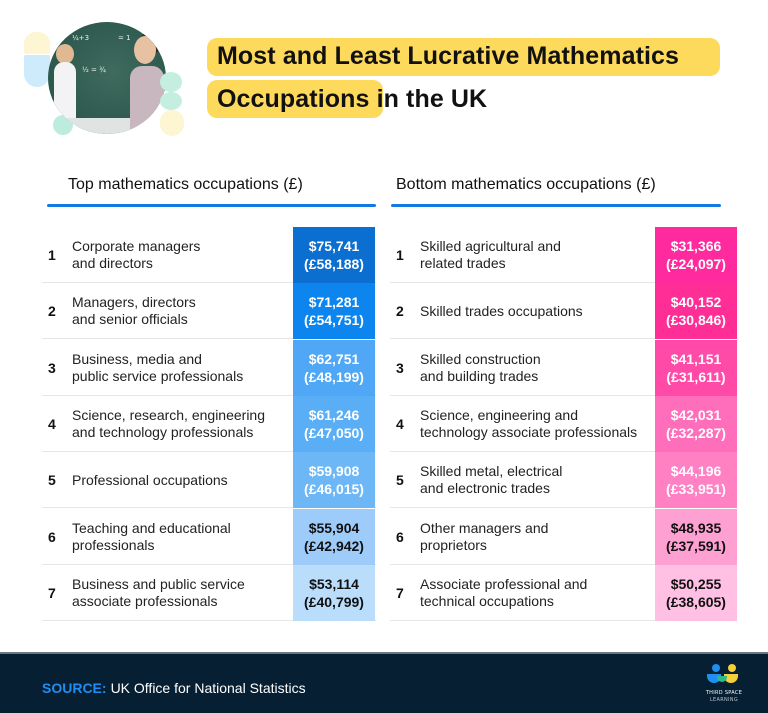 The image size is (768, 713). Describe the element at coordinates (208, 688) in the screenshot. I see `source-text: UK Office for National Statistics` at that location.